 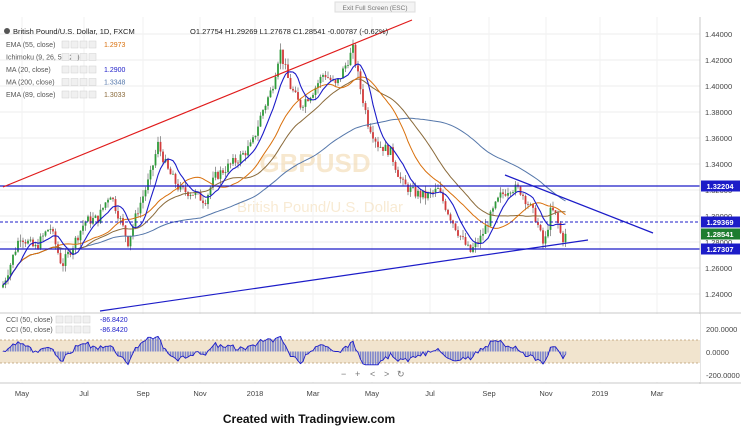 What do you see at coordinates (386, 374) in the screenshot?
I see `scroll-right-icon: >` at bounding box center [386, 374].